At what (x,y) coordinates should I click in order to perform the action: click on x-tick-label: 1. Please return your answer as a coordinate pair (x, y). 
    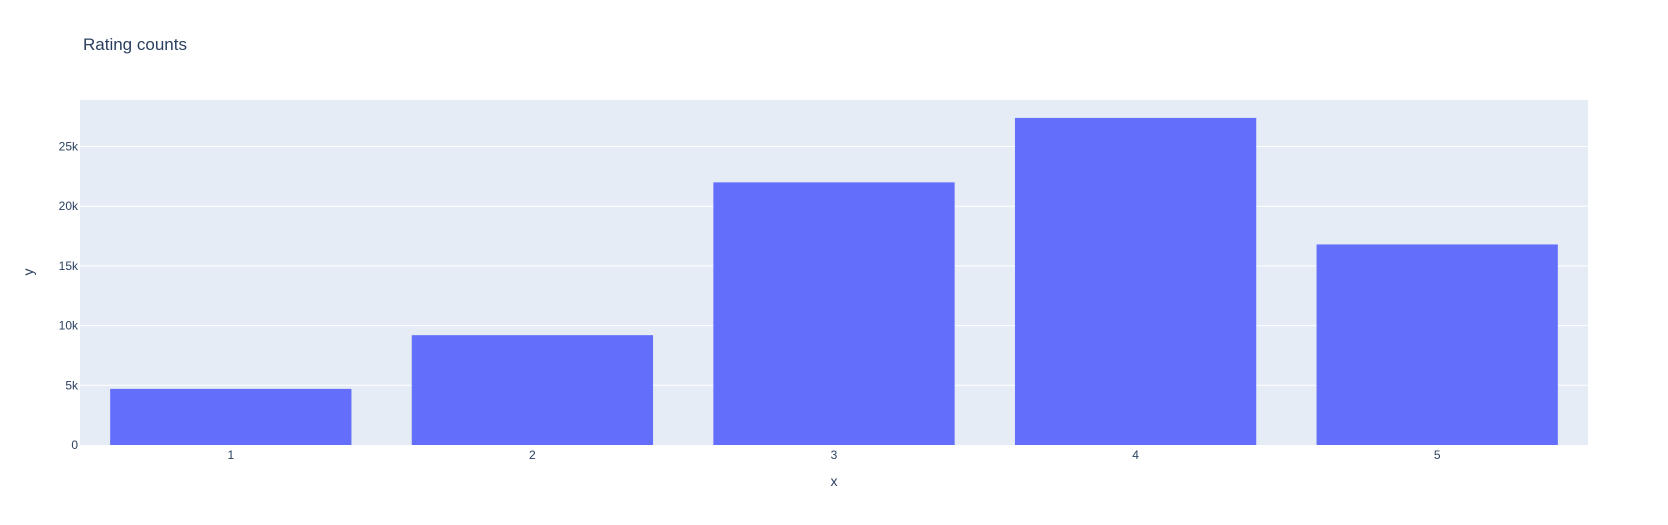
    Looking at the image, I should click on (230, 455).